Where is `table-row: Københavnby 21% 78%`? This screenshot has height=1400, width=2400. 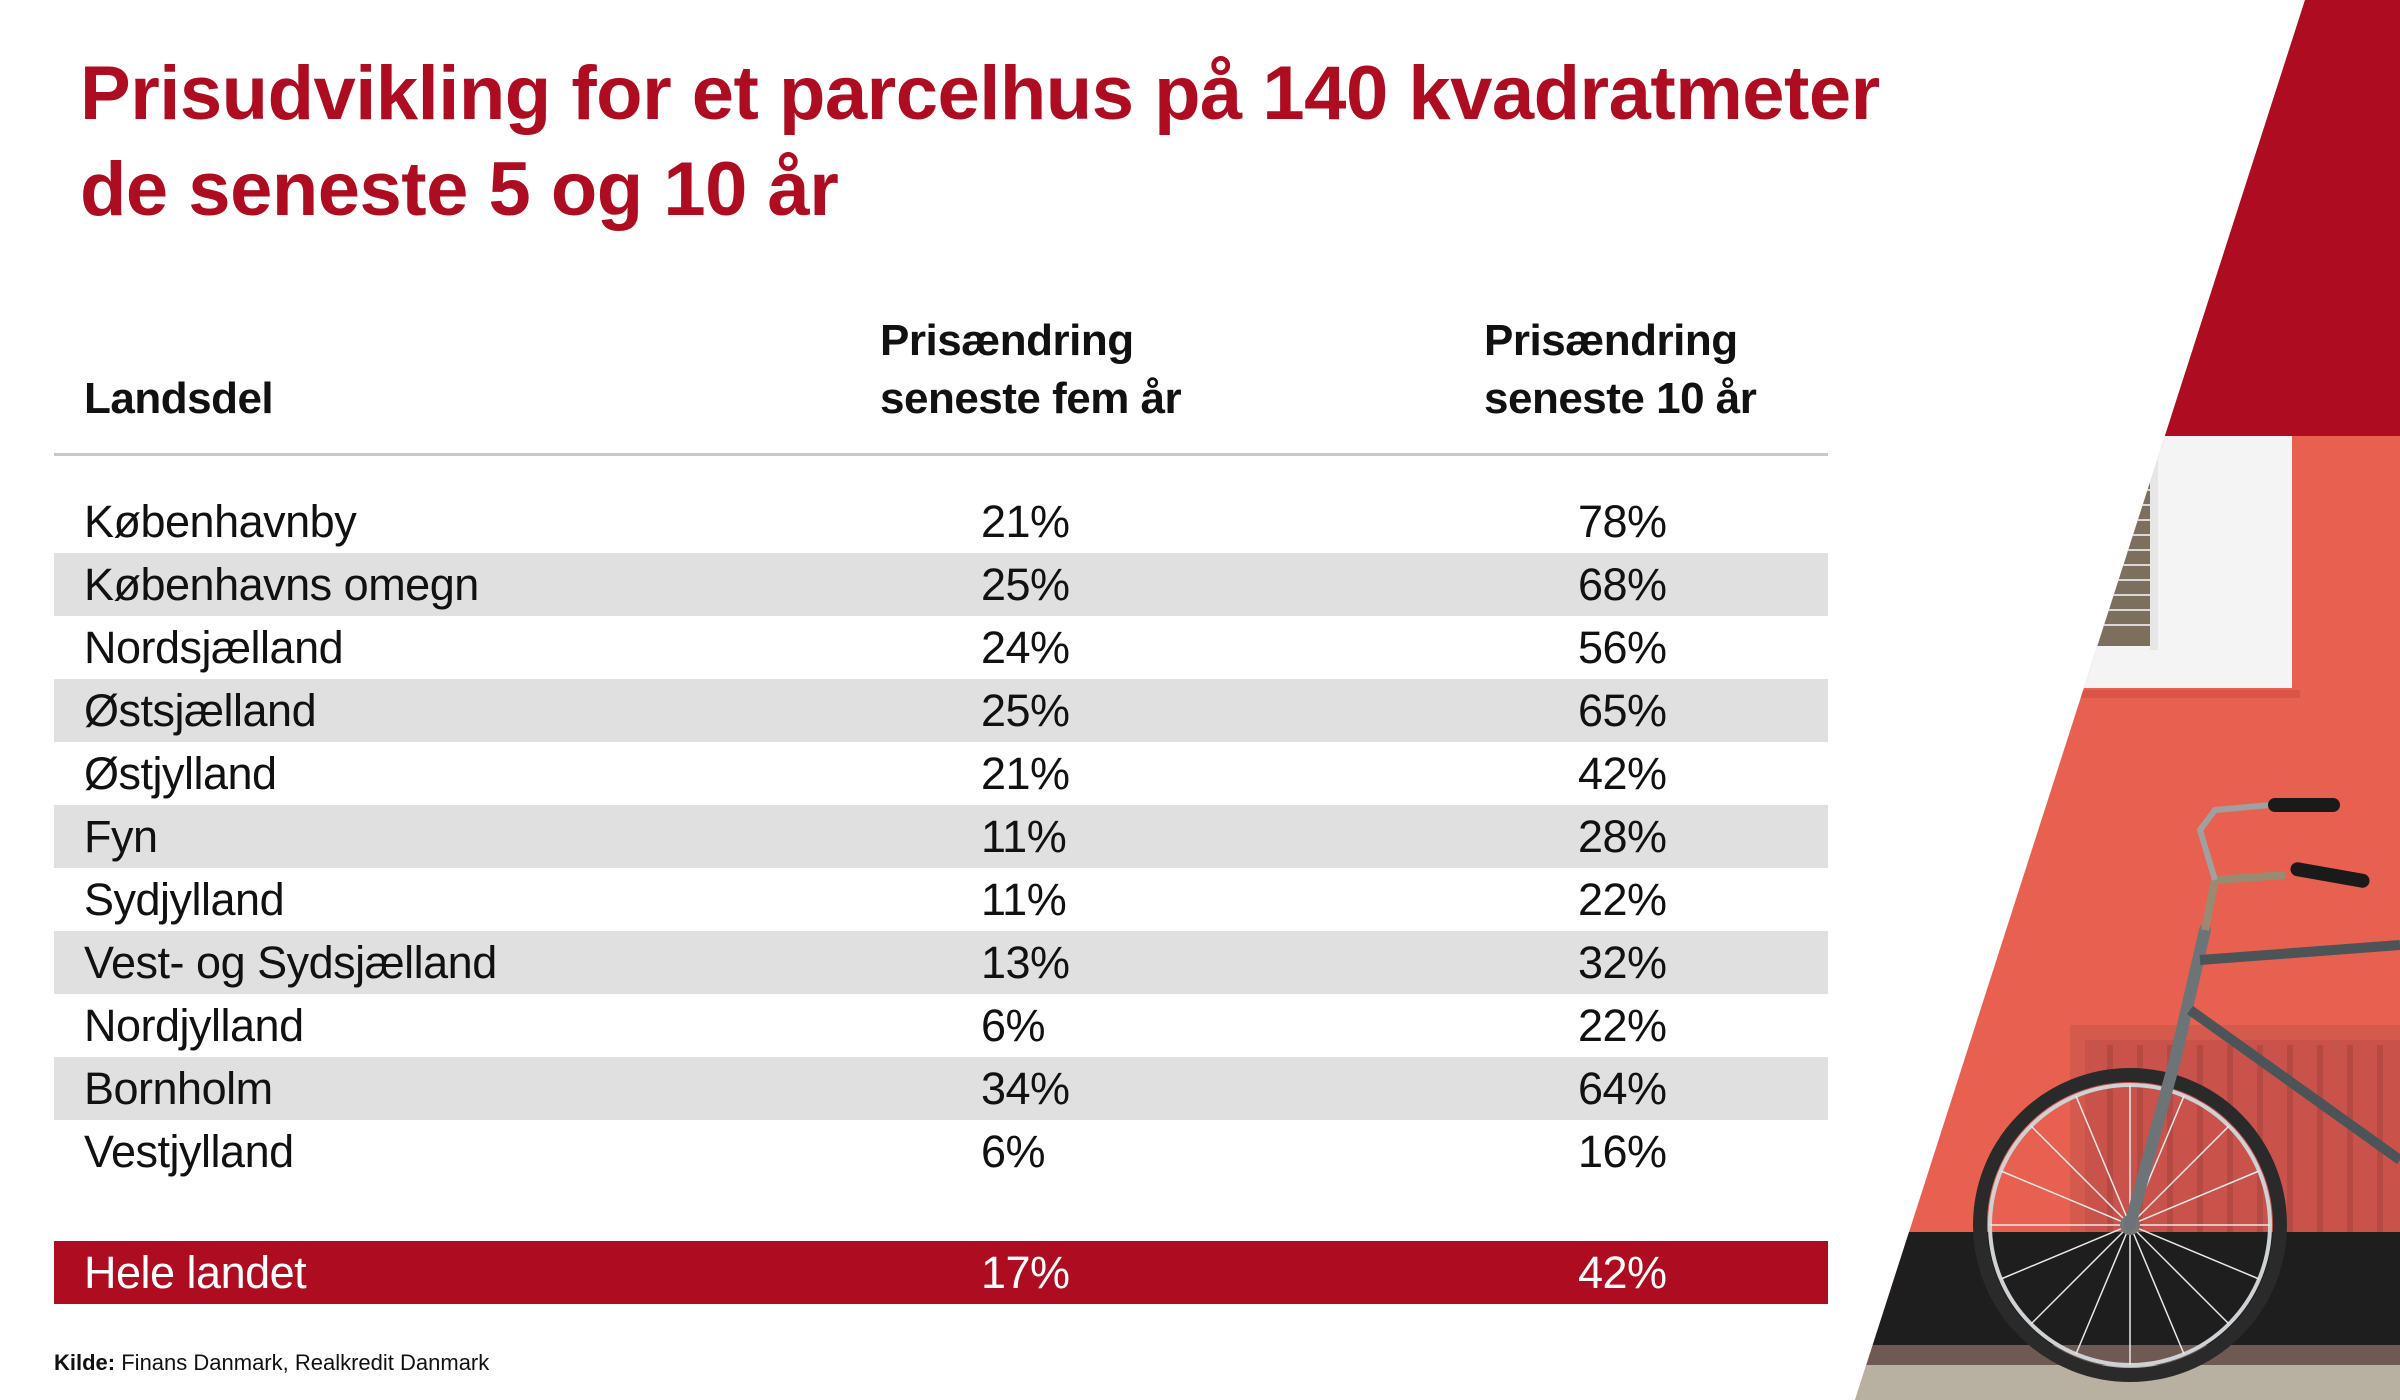
table-row: Københavnby 21% 78% is located at coordinates (941, 521).